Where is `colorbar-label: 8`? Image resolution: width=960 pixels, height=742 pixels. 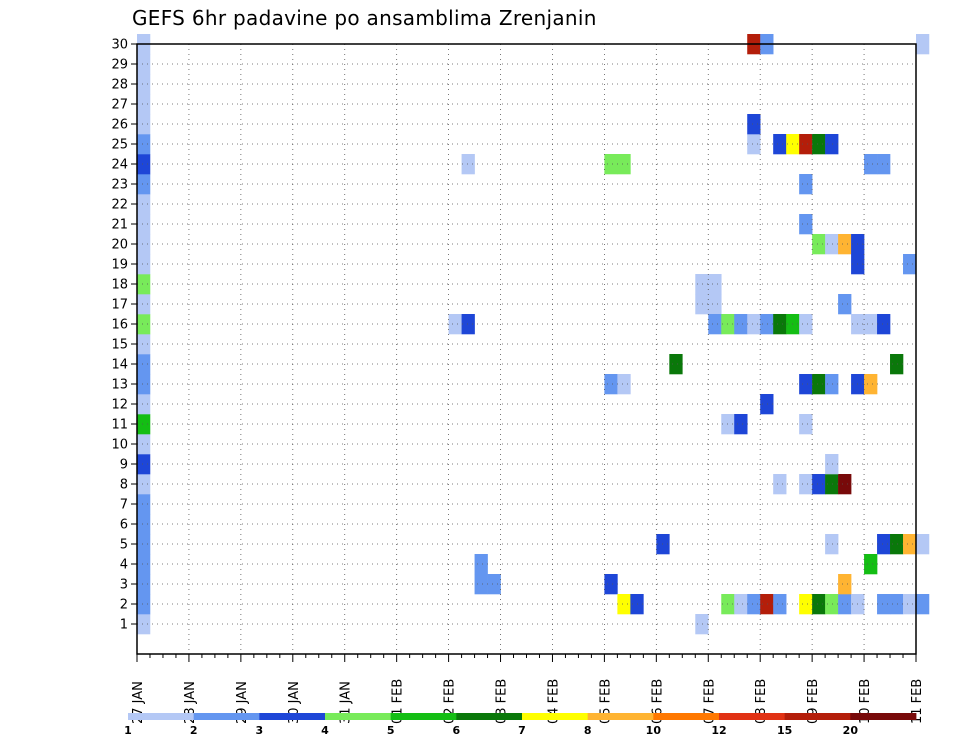 colorbar-label: 8 is located at coordinates (588, 730).